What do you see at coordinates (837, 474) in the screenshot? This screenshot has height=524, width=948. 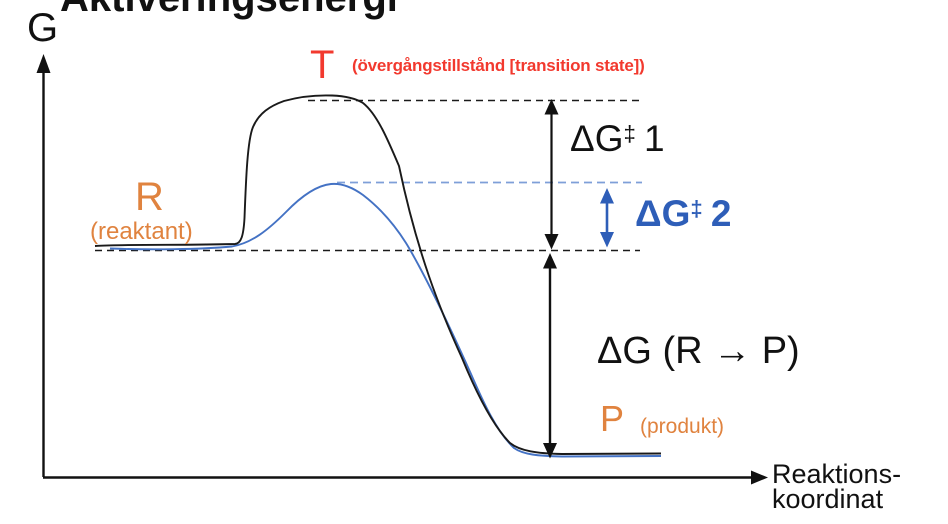 I see `x-axis-label-line1: Reaktions-` at bounding box center [837, 474].